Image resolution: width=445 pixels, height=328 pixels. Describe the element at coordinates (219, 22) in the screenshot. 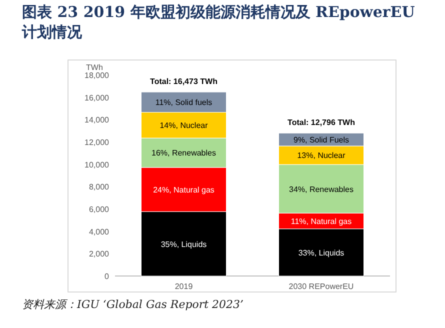

I see `chart-title: 图表 23 2019 年欧盟初级能源消耗情况及 REpowerEU 计划情况` at that location.